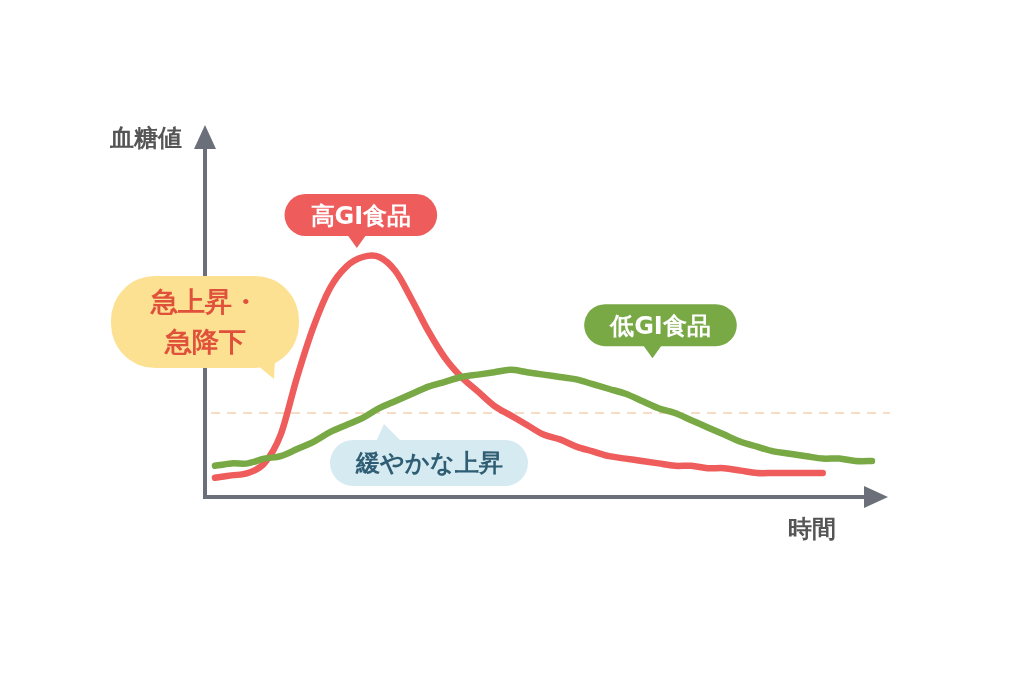  I want to click on series-label: 低GI食品, so click(660, 326).